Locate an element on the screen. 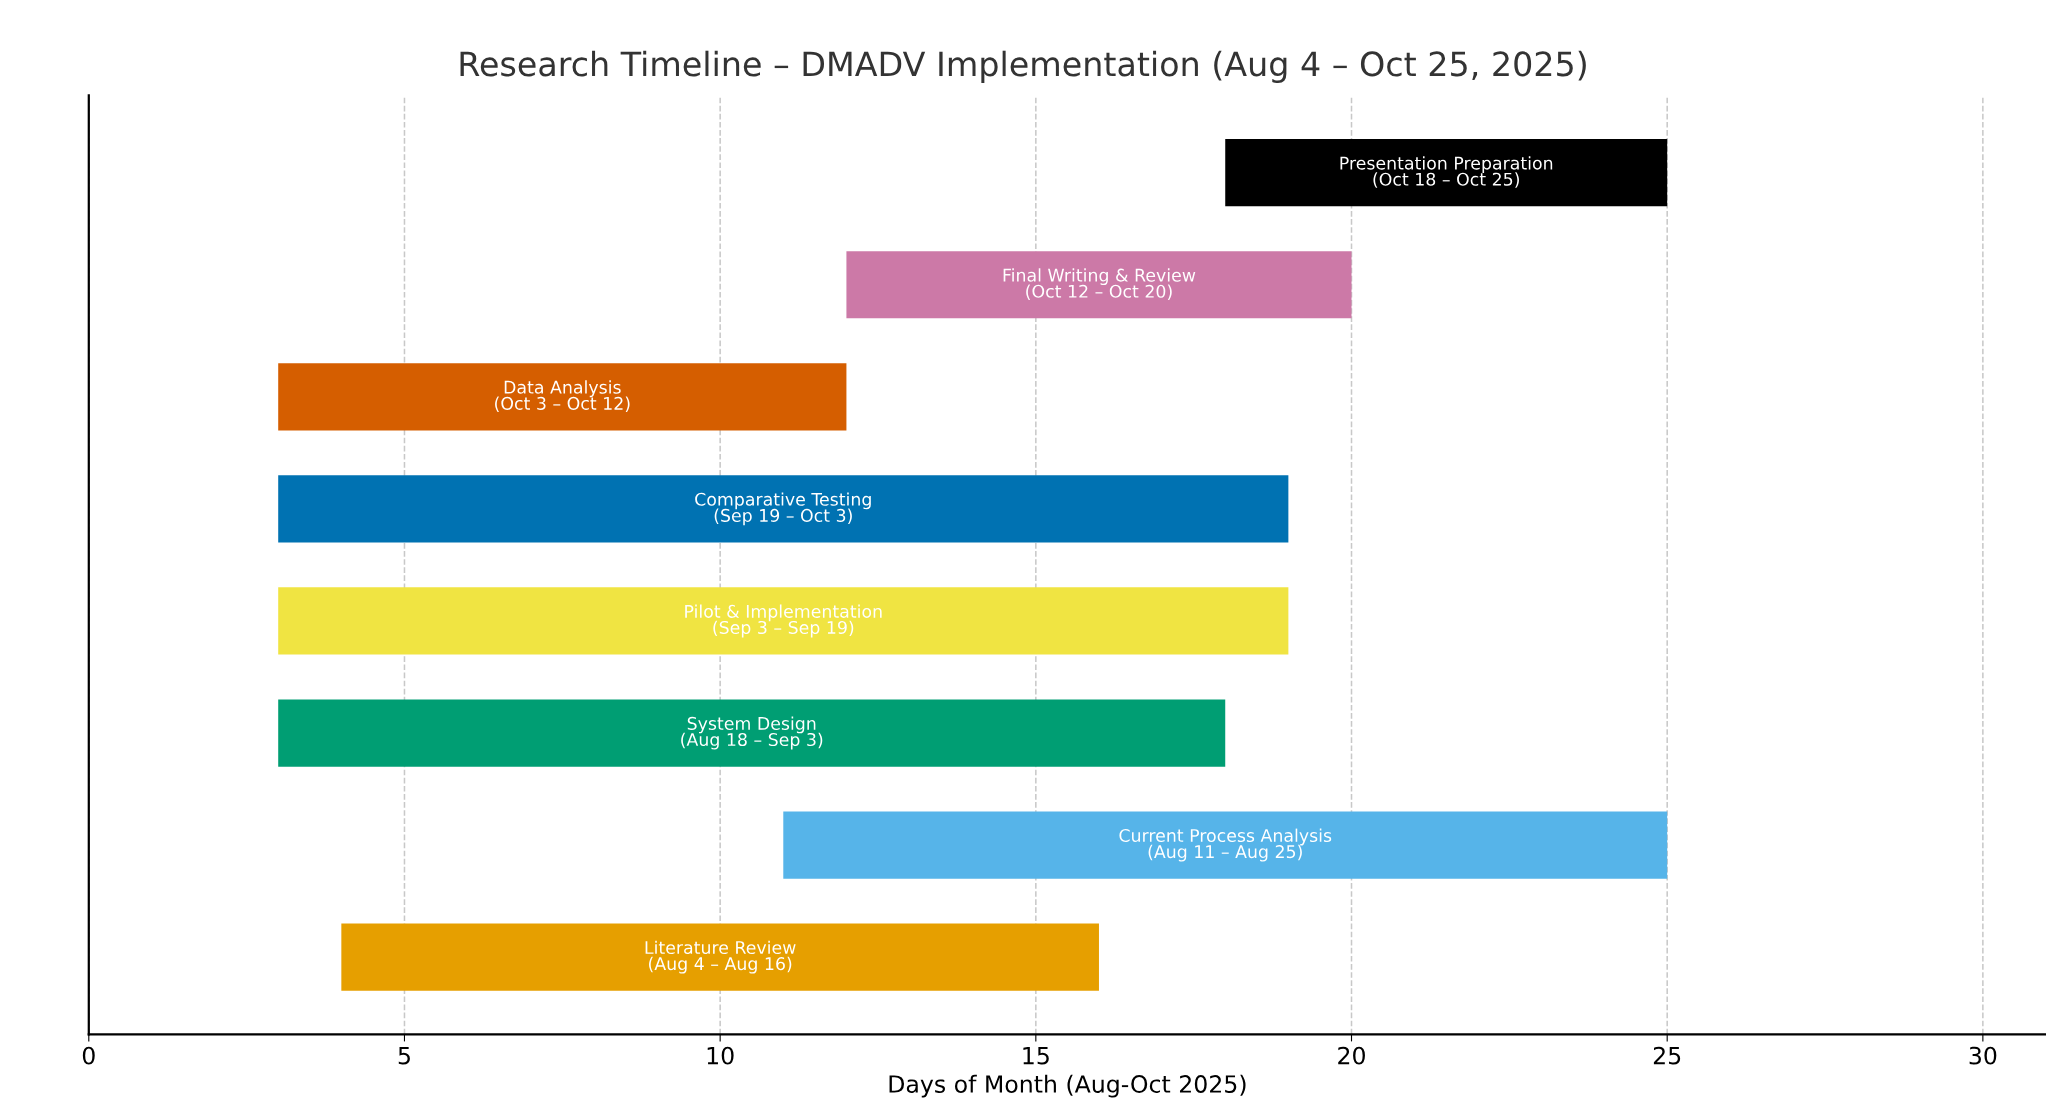 The height and width of the screenshot is (1114, 2046). data-label: Presentation Preparation (Oct 18 – Oct 25) is located at coordinates (1446, 172).